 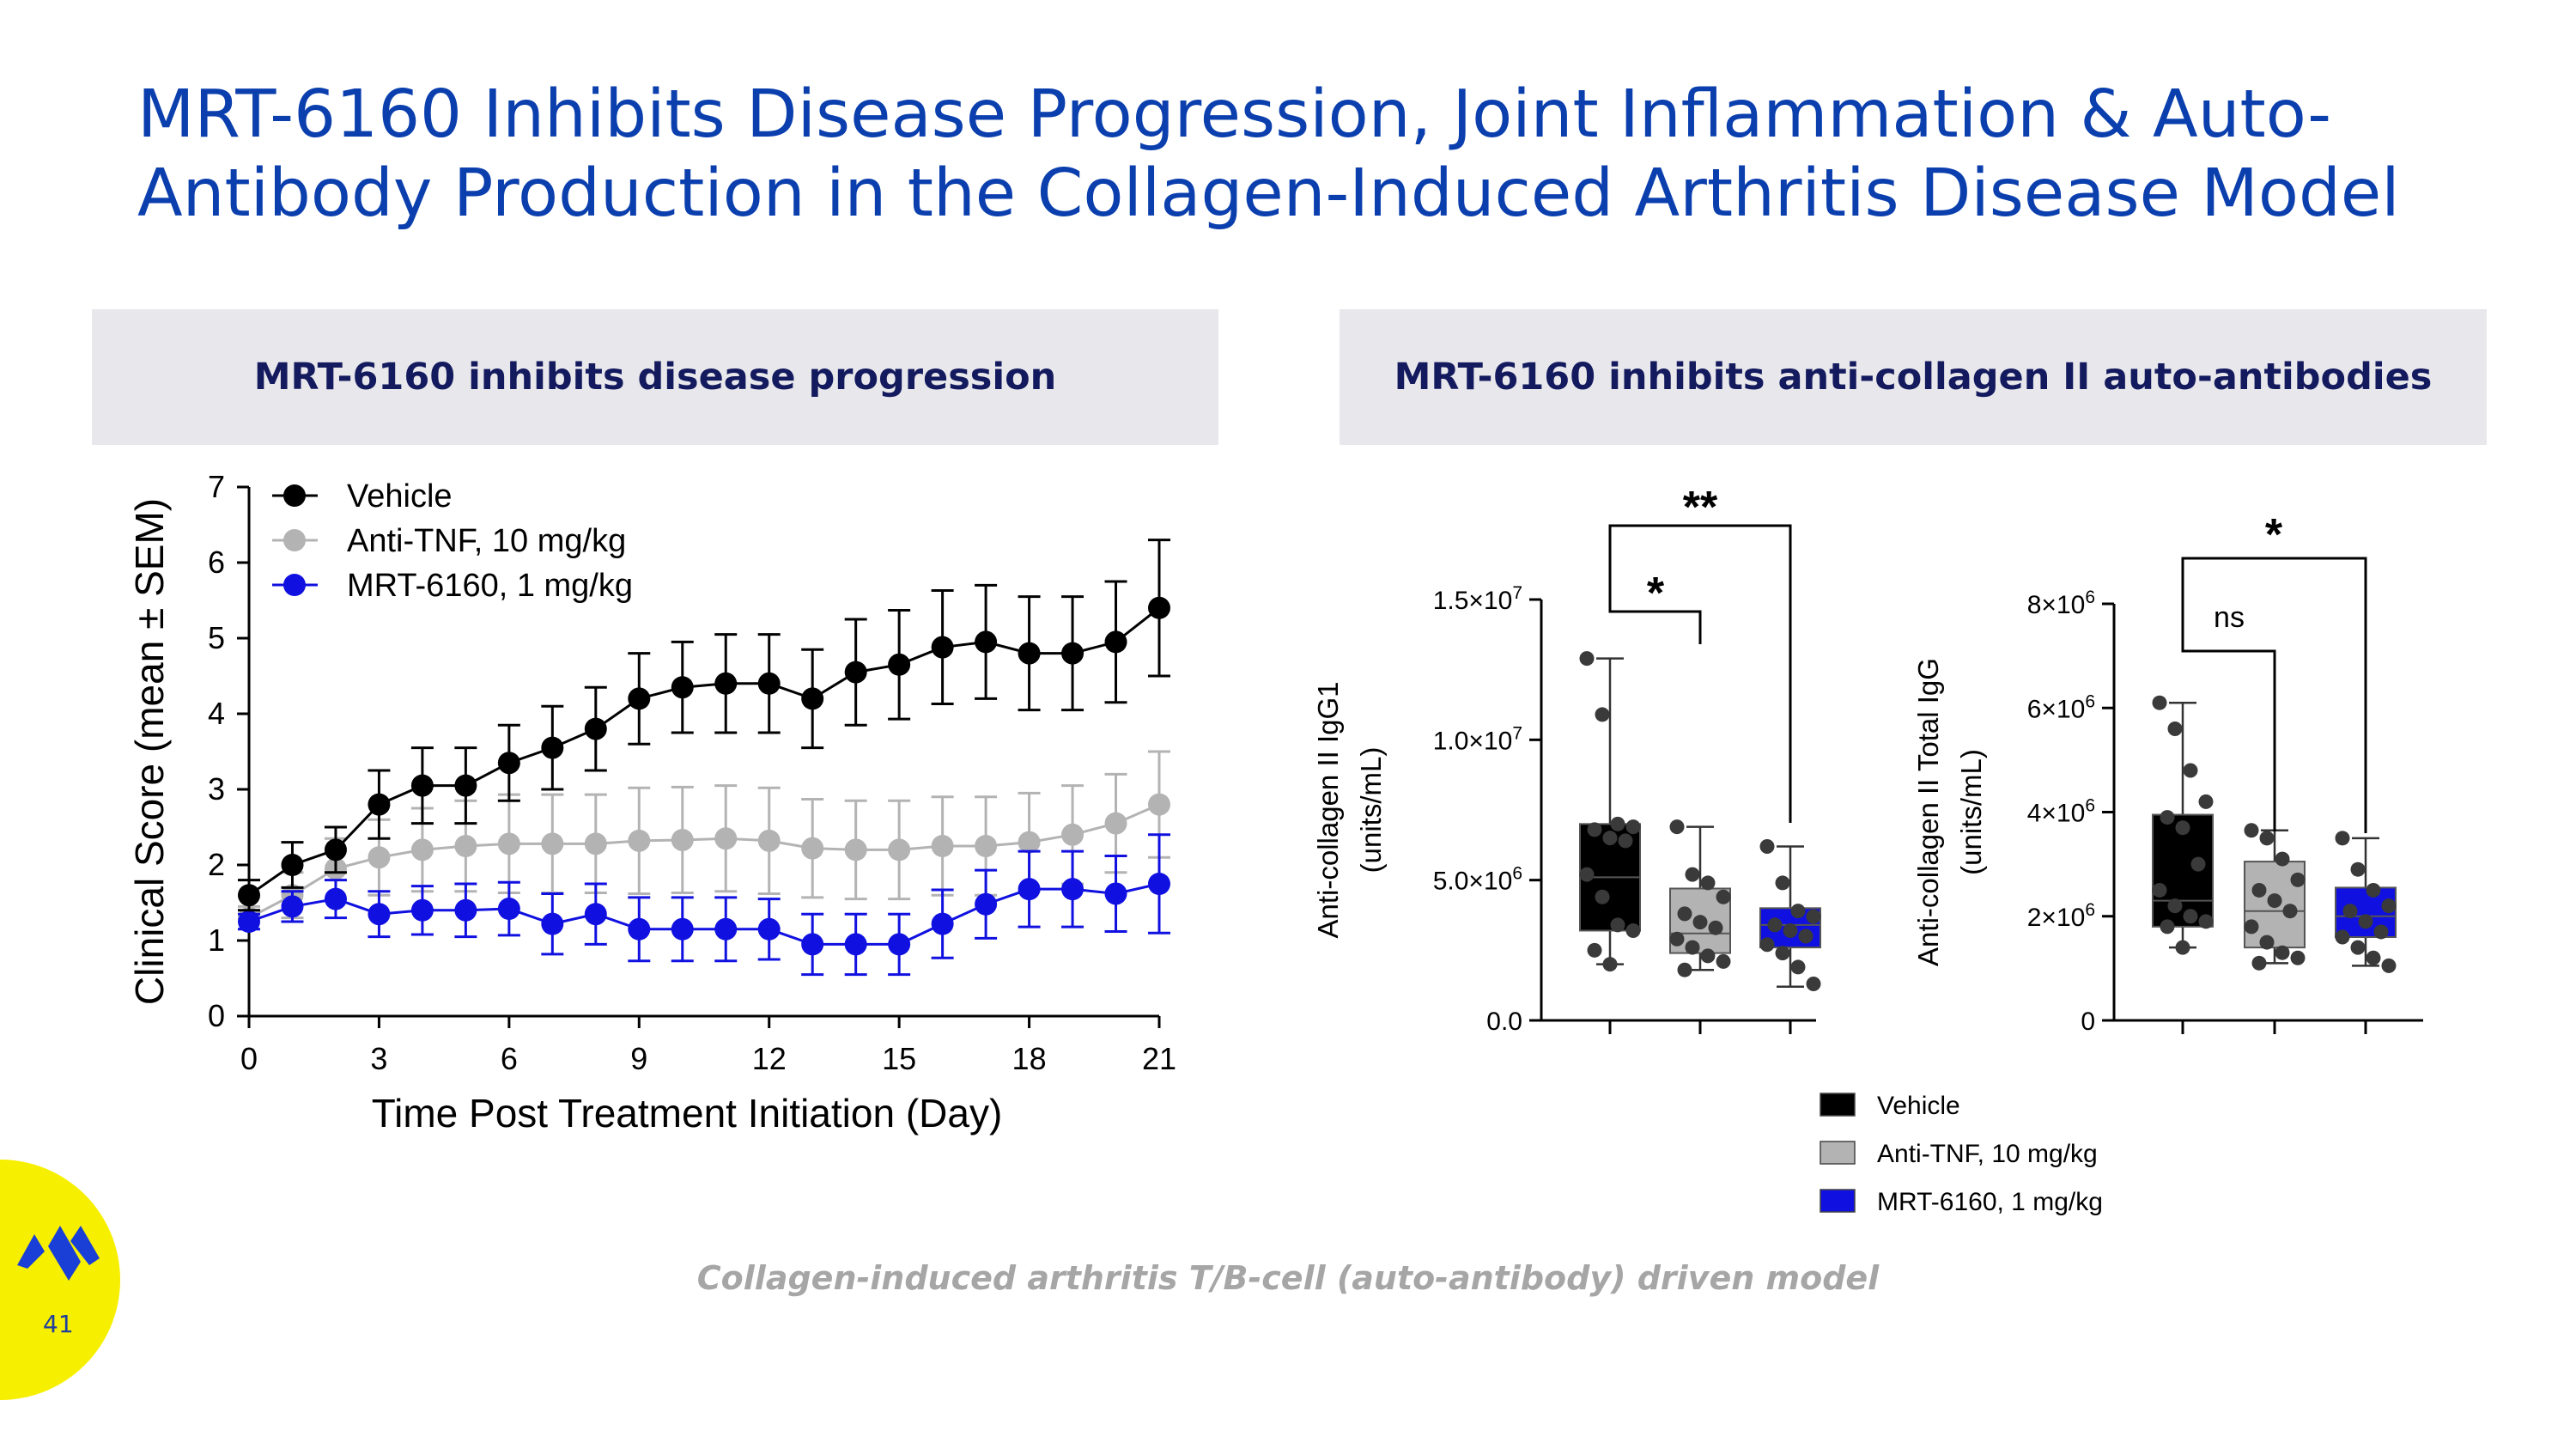 What do you see at coordinates (2274, 535) in the screenshot?
I see `significance-label: *` at bounding box center [2274, 535].